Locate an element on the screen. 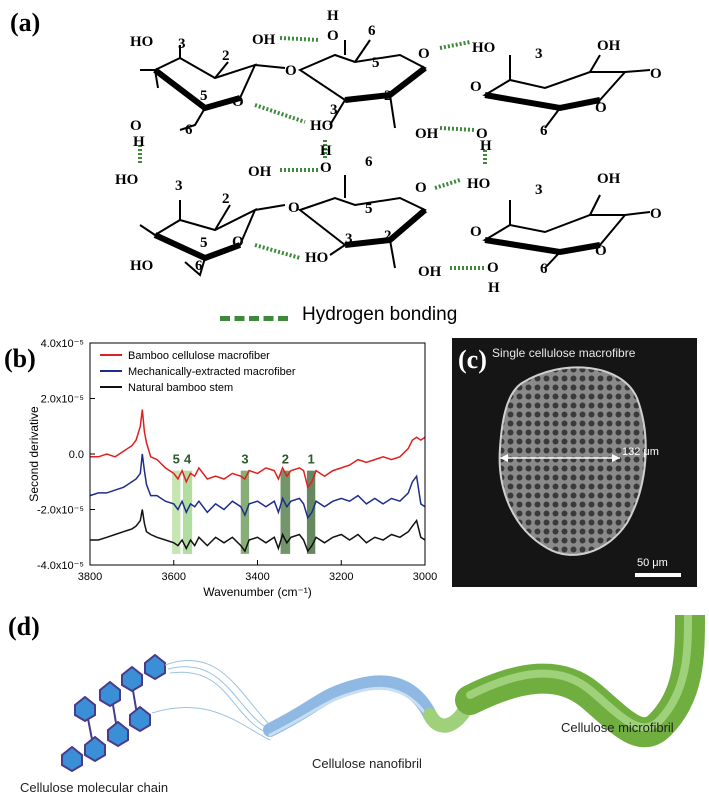  x-tick-label: 3800 is located at coordinates (90, 577).